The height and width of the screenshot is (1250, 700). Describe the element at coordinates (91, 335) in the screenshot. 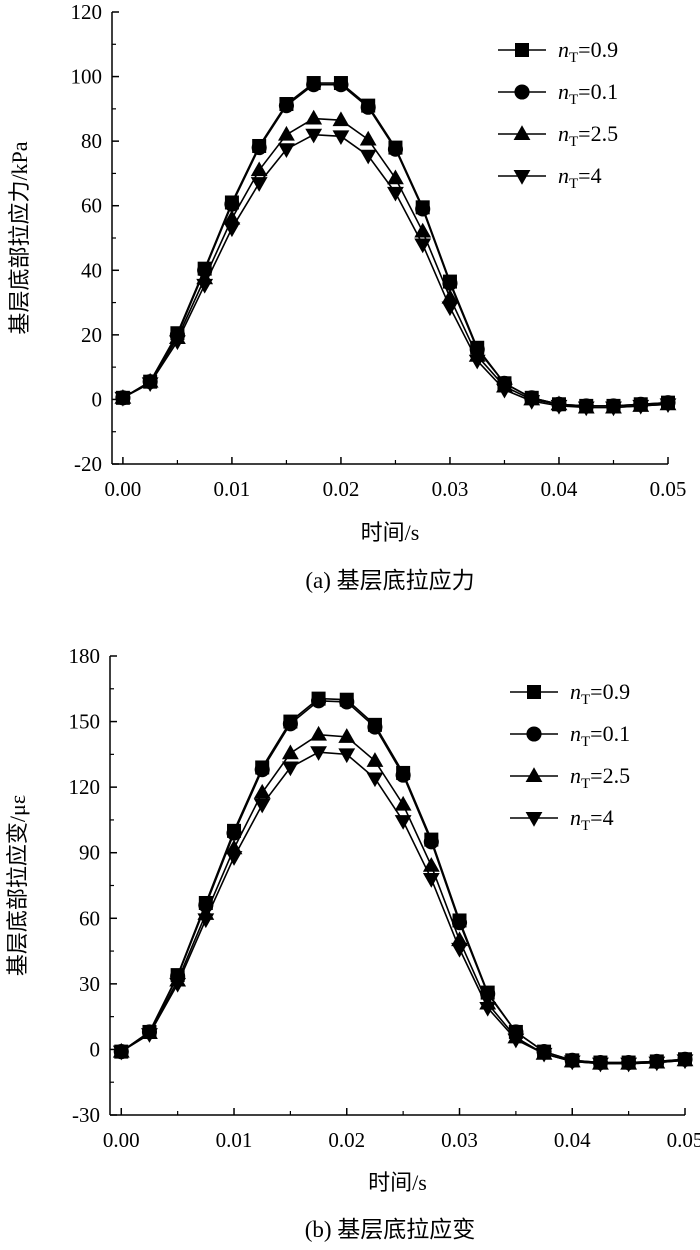

I see `y-tick-label: 20` at that location.